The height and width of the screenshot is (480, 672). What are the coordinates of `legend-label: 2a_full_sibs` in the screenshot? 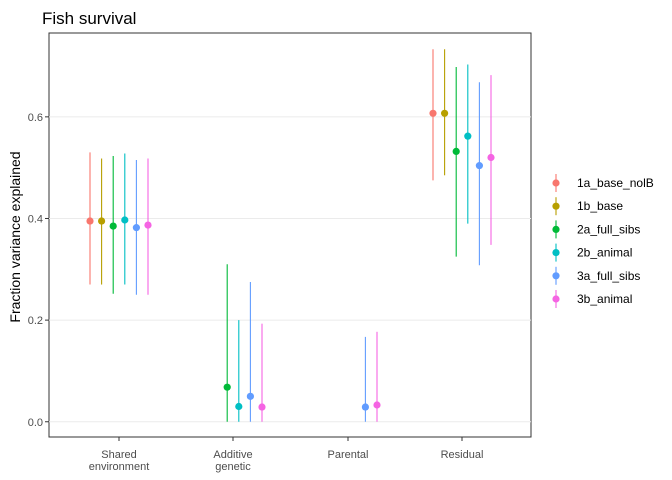 It's located at (608, 229).